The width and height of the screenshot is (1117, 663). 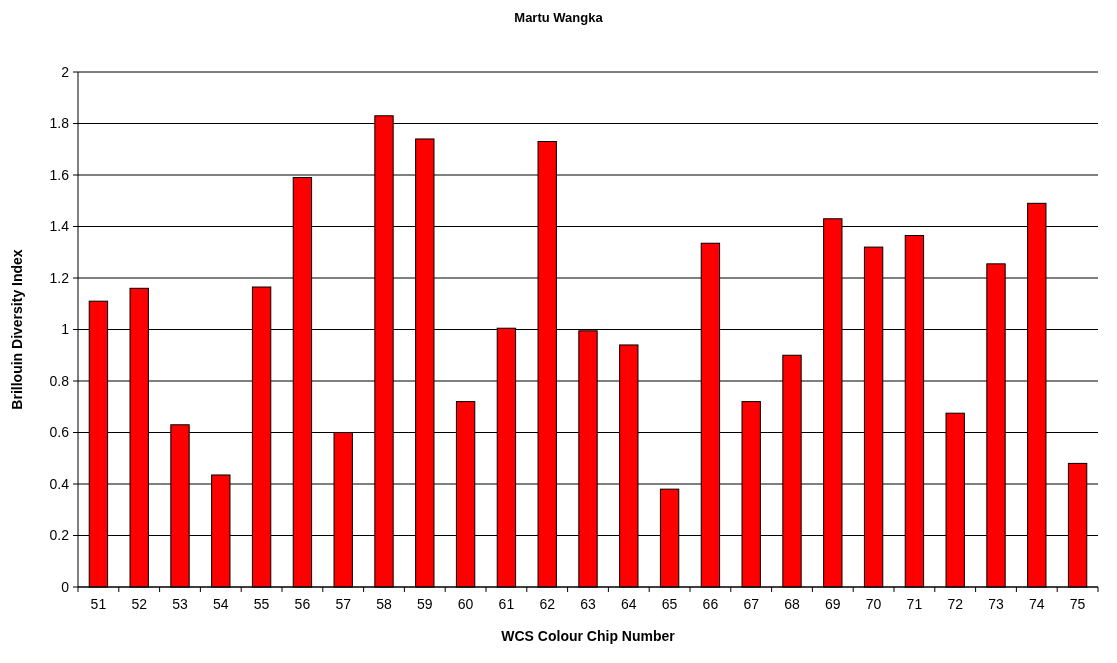 I want to click on x-tick-label: 67, so click(x=751, y=604).